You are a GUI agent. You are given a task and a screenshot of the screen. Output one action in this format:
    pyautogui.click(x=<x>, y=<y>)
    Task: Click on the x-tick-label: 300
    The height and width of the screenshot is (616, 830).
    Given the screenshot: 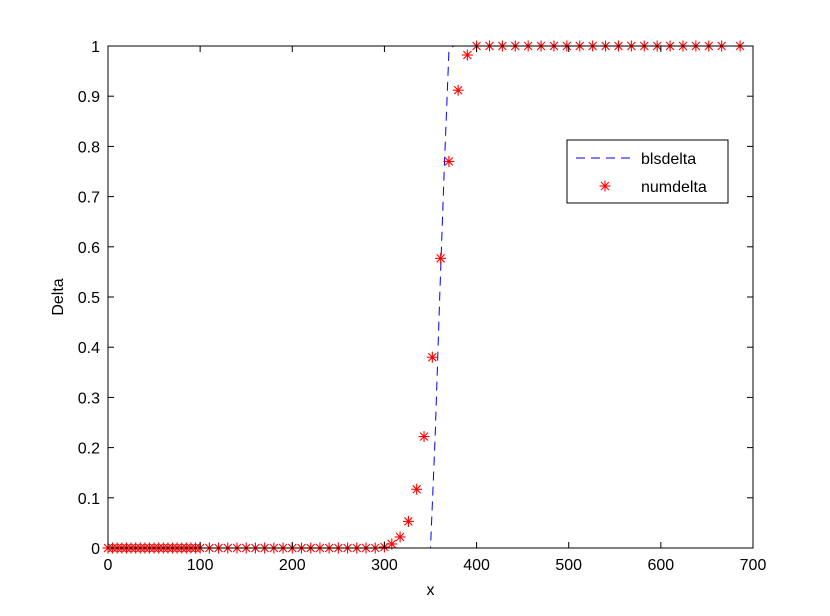 What is the action you would take?
    pyautogui.click(x=384, y=565)
    